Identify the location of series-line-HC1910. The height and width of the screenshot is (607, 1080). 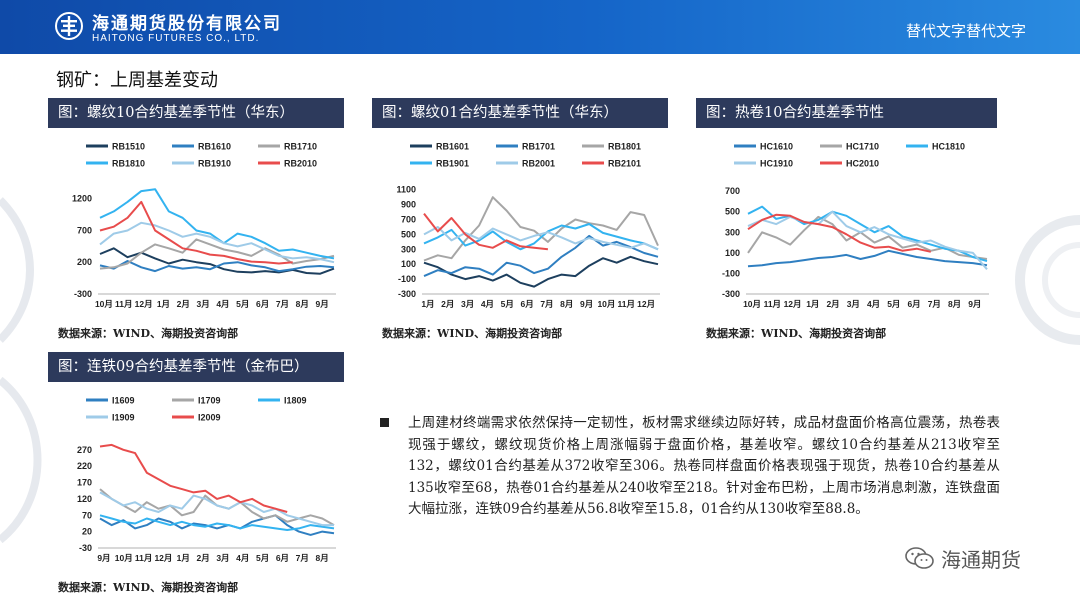
(867, 240).